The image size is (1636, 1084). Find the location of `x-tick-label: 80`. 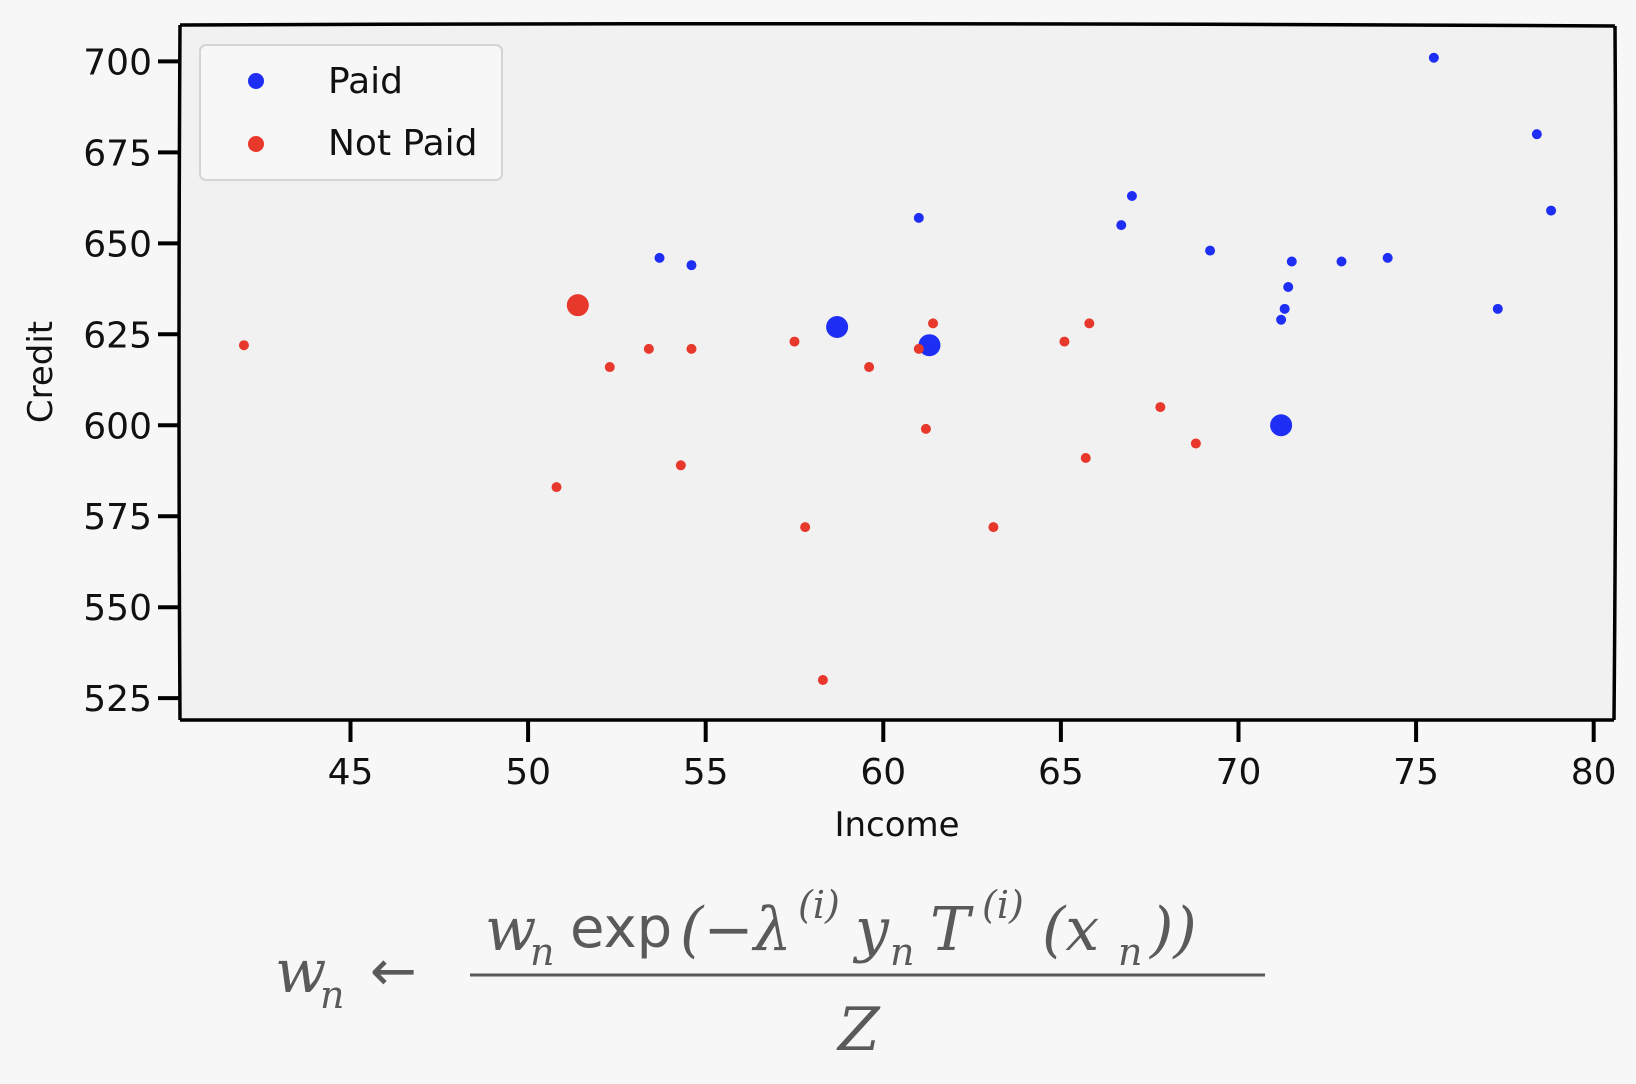

x-tick-label: 80 is located at coordinates (1594, 772).